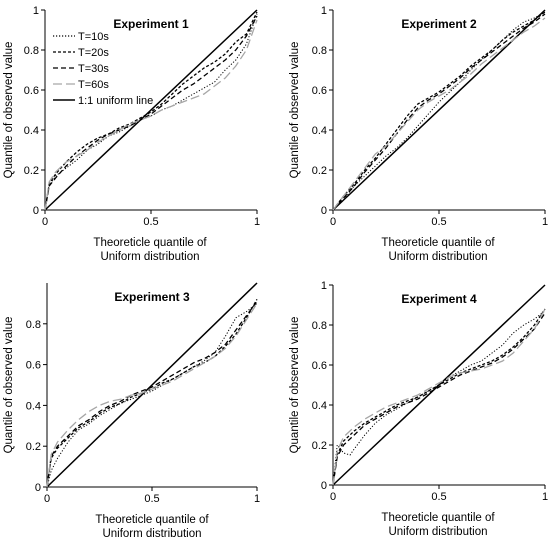 This screenshot has width=550, height=537. I want to click on legend-entry: 1:1 uniform line, so click(115, 101).